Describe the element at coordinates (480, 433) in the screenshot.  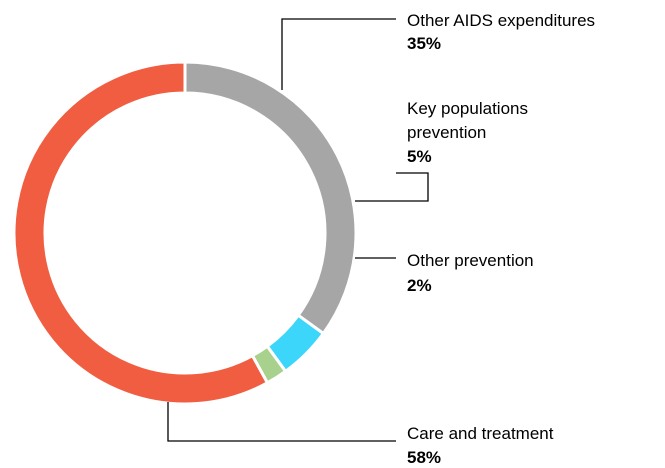
I see `slice-label-name: Care and treatment` at that location.